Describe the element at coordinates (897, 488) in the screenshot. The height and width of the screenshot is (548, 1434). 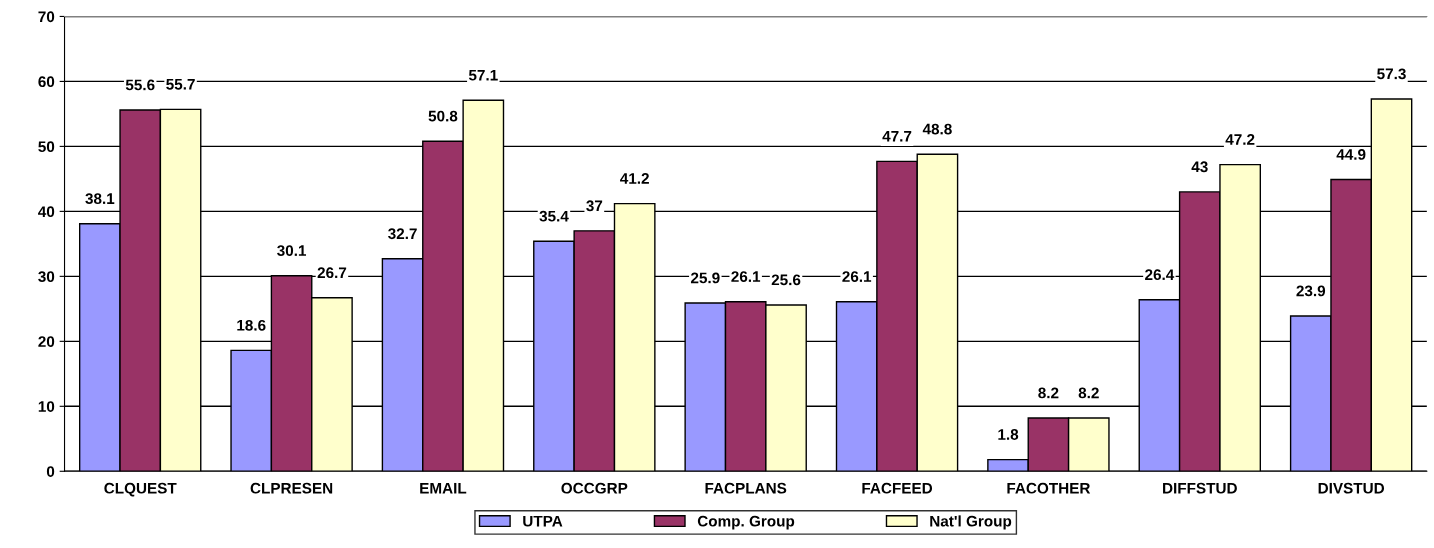
I see `x-tick-label: FACFEED` at that location.